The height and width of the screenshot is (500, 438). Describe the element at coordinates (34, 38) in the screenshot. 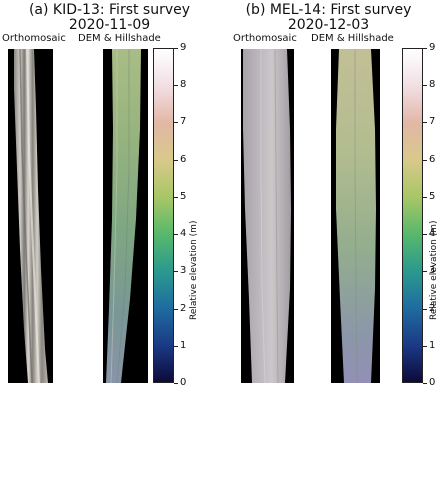

I see `panel-a-ortho-label: Orthomosaic` at that location.